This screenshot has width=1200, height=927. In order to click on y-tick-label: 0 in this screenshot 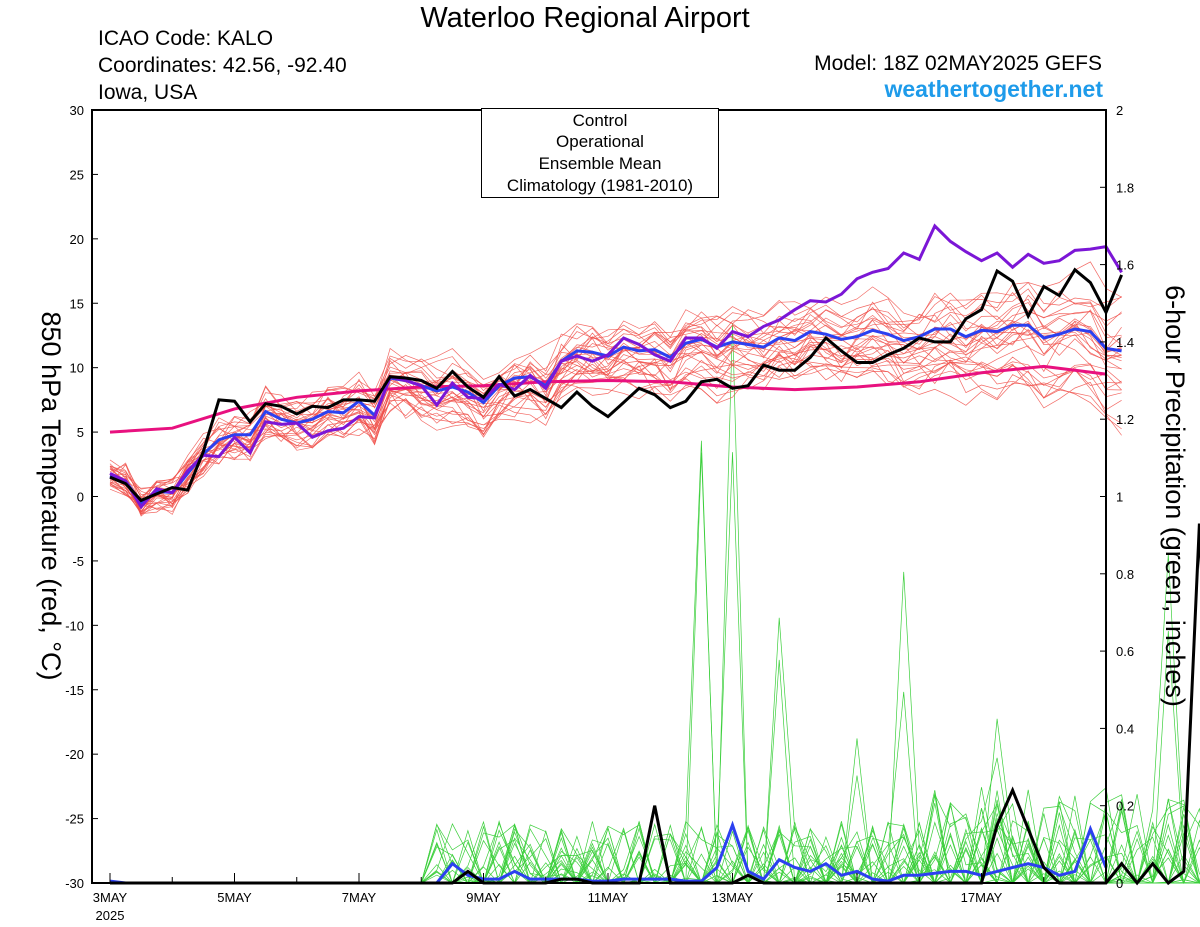, I will do `click(80, 497)`.